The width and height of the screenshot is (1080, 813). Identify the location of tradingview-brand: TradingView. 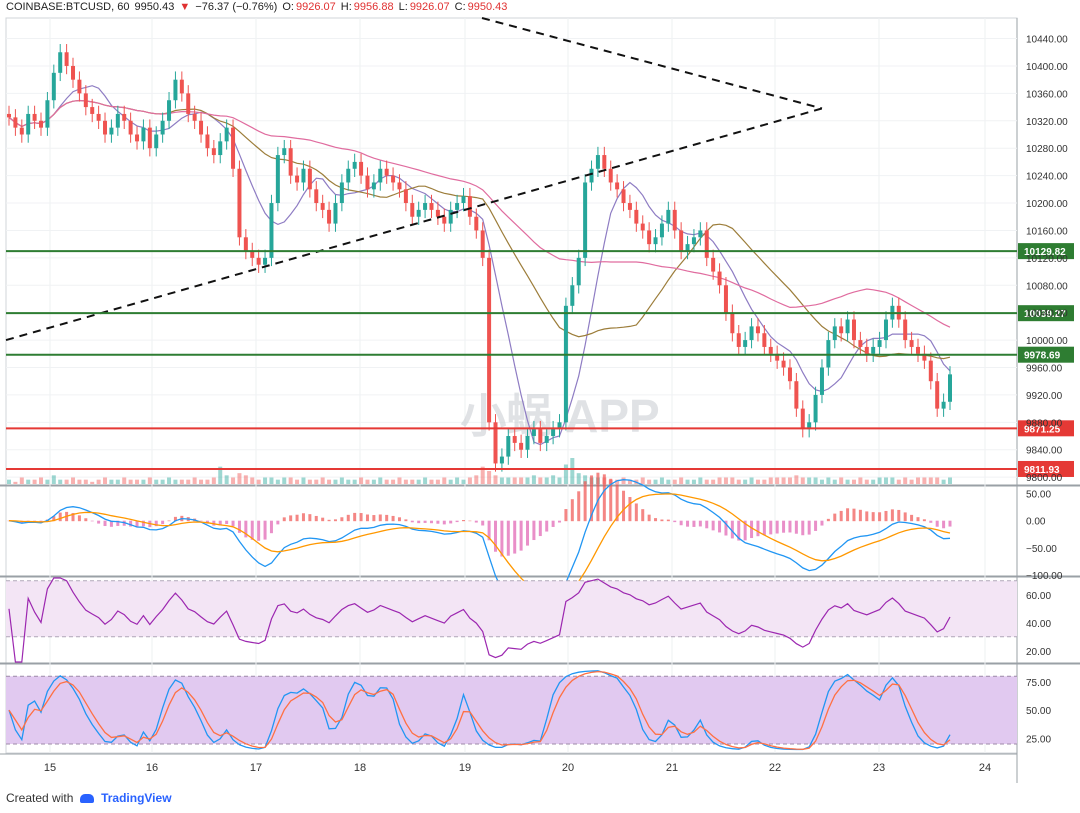
(136, 798).